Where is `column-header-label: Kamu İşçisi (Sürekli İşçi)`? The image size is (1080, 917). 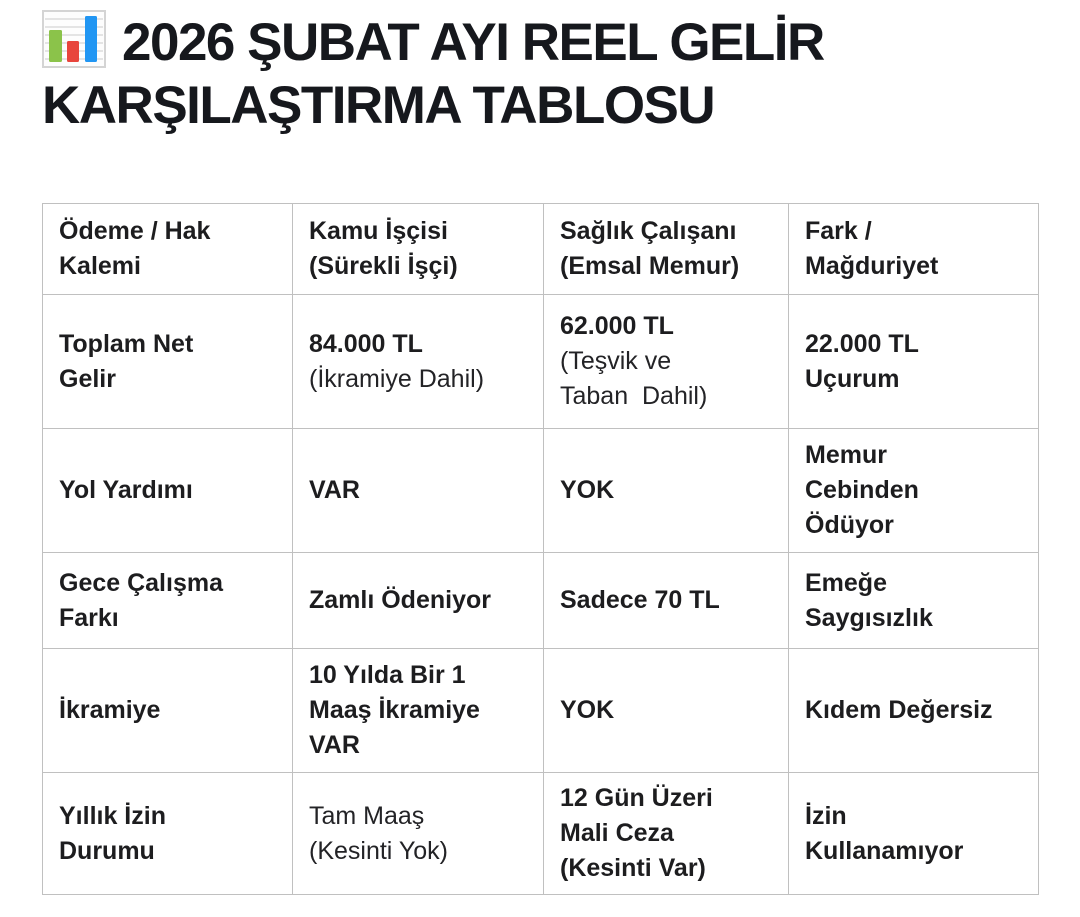
column-header-label: Kamu İşçisi (Sürekli İşçi) is located at coordinates (383, 248).